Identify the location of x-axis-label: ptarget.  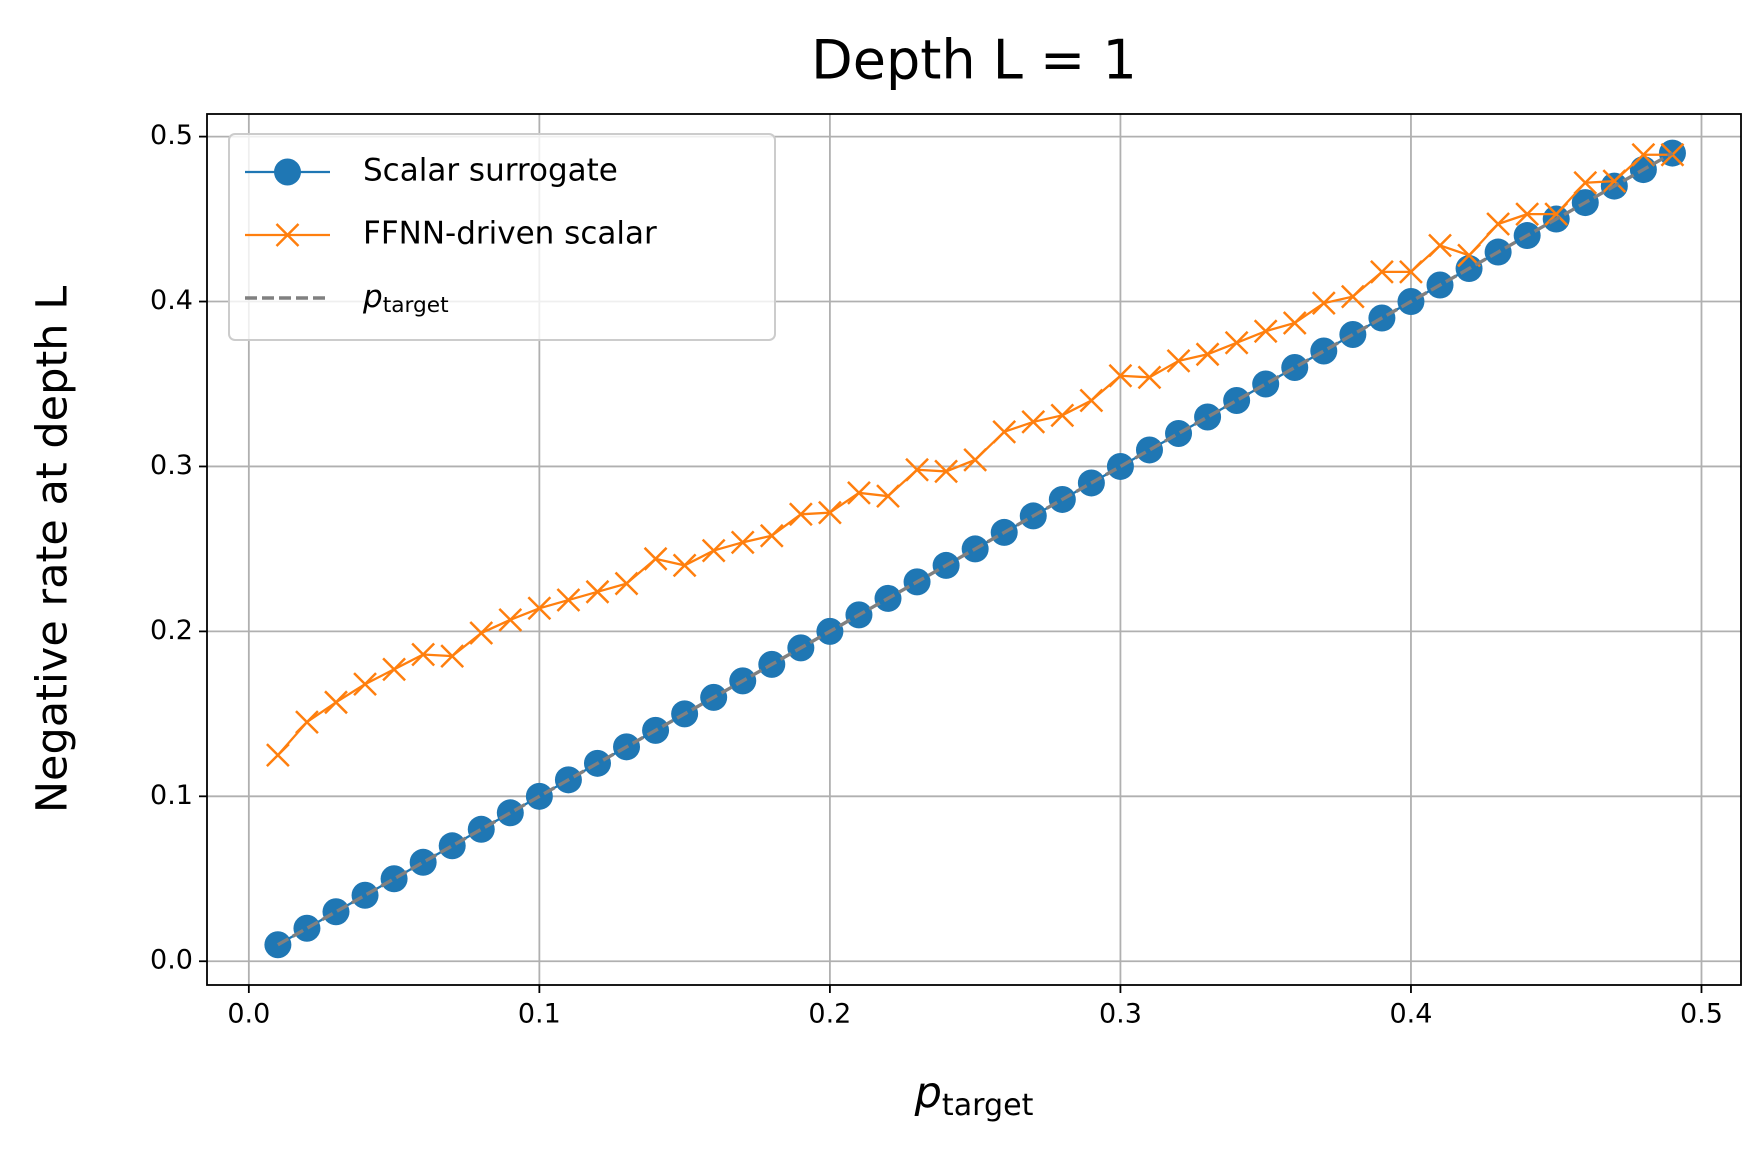
(974, 1095).